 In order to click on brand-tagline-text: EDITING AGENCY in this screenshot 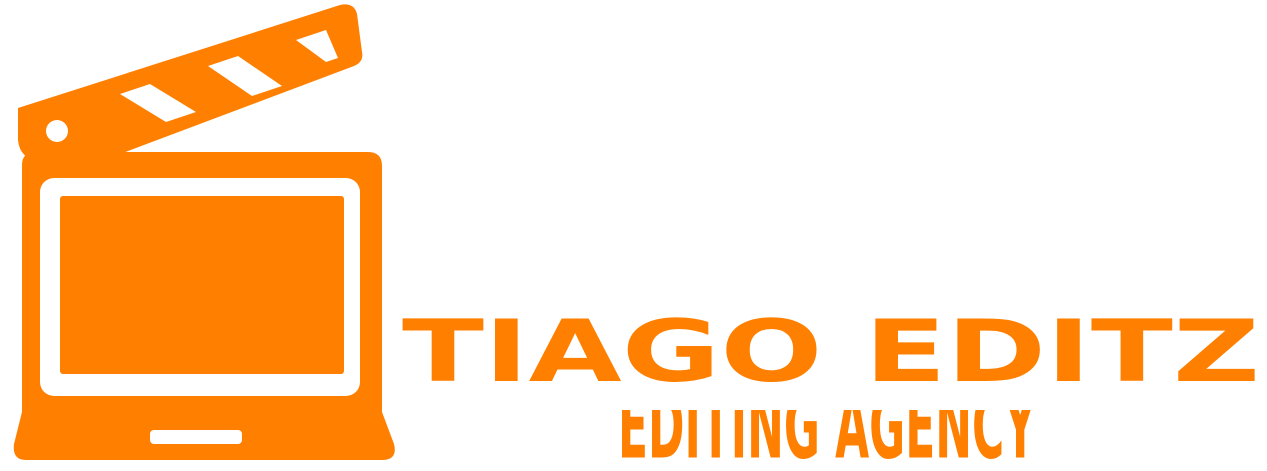, I will do `click(827, 437)`.